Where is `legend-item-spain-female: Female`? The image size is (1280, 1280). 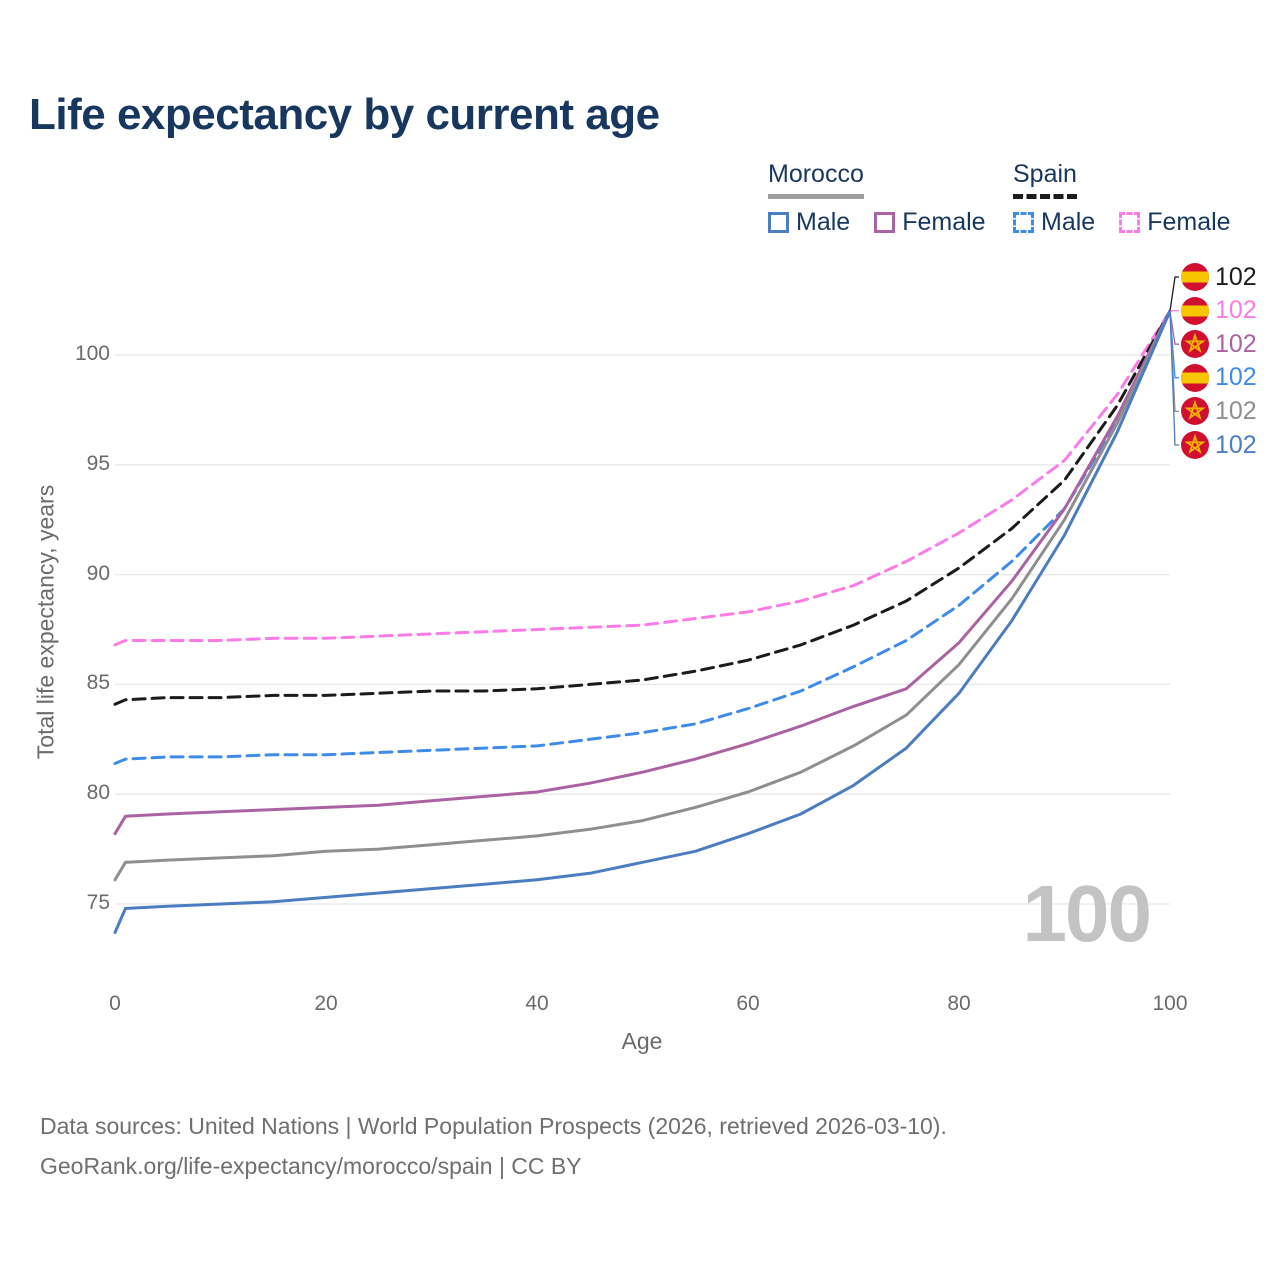 legend-item-spain-female: Female is located at coordinates (1175, 222).